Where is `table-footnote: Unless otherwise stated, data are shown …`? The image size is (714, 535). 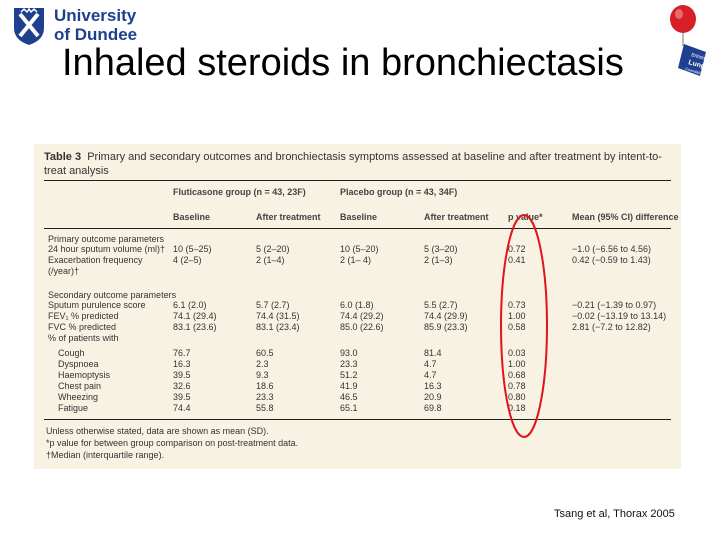
table-footnote: Unless otherwise stated, data are shown … is located at coordinates (157, 431).